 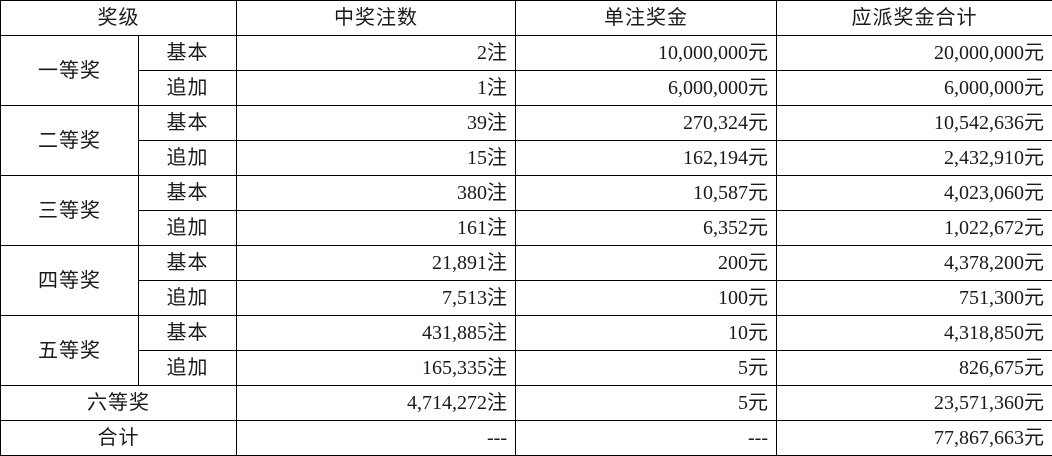 I want to click on table-row: 二等奖 基本 39注 270,324元 10,542,636元, so click(x=526, y=123).